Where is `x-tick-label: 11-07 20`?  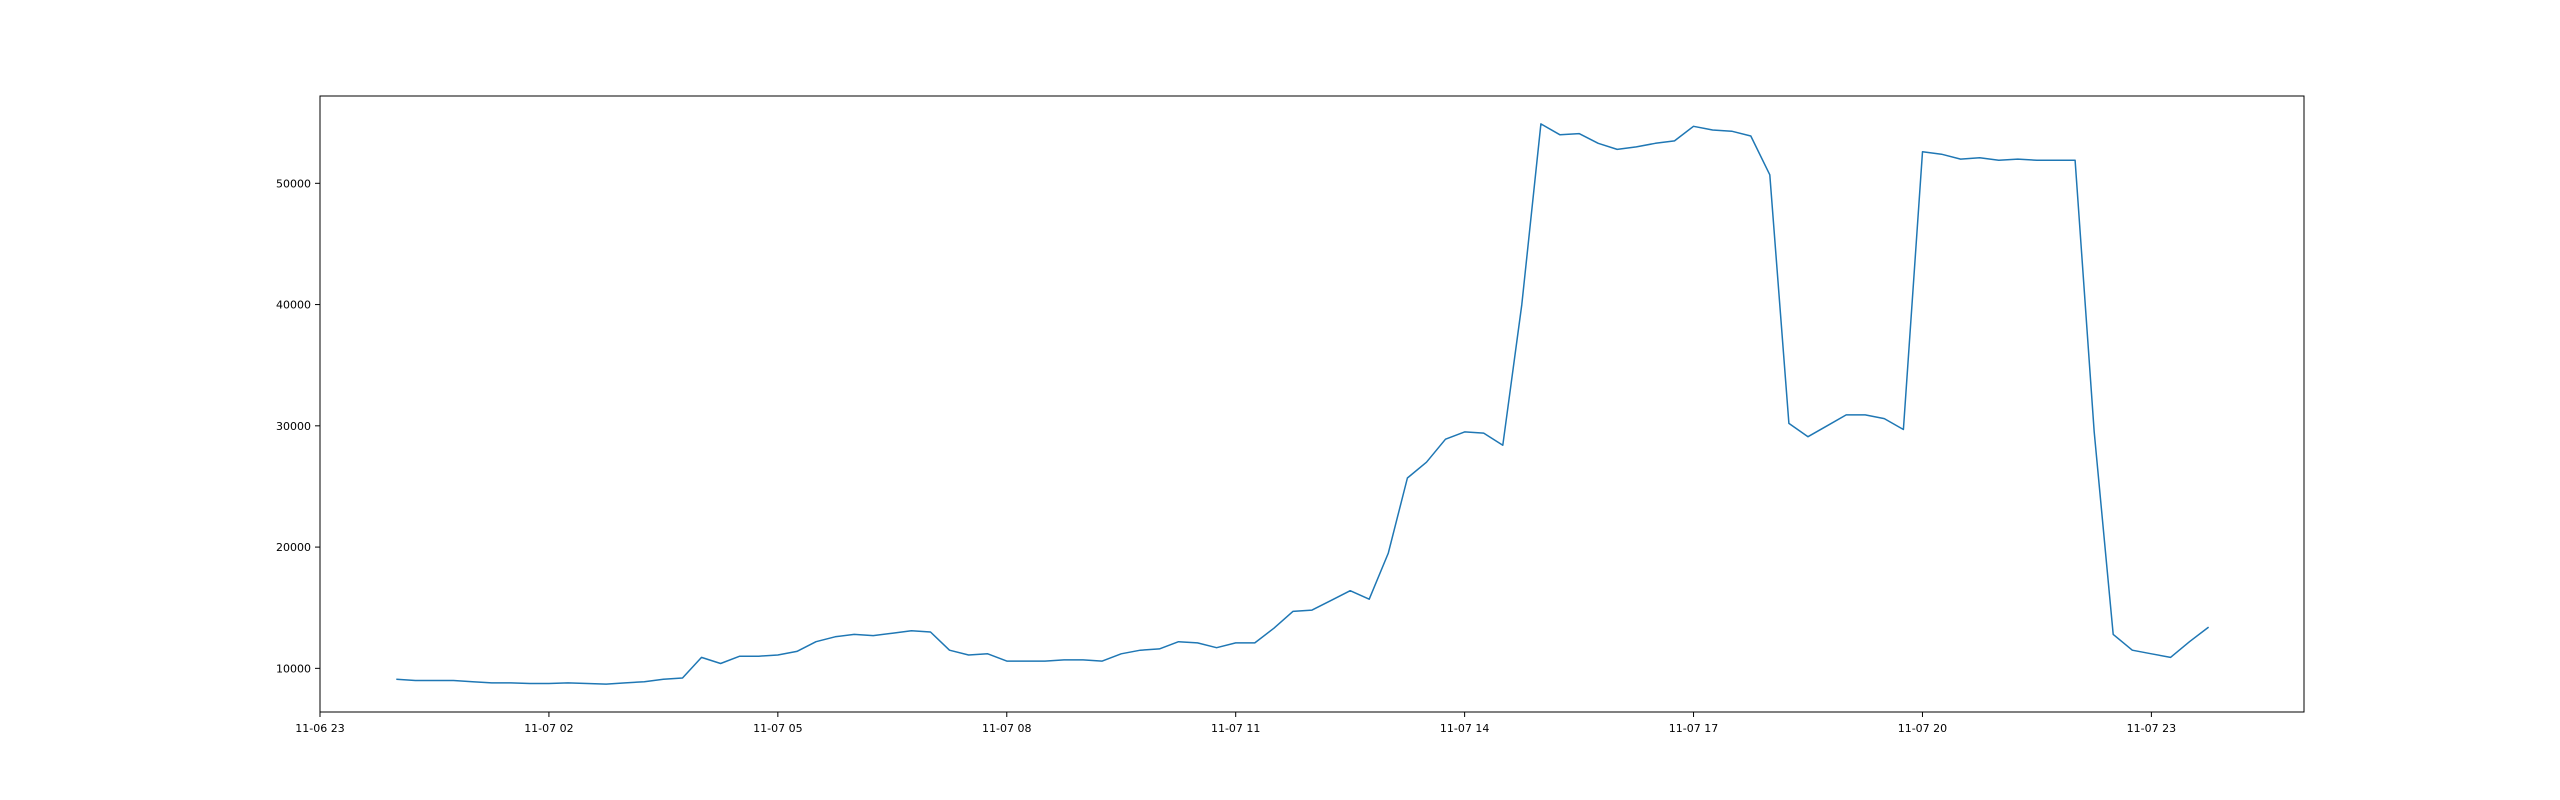 x-tick-label: 11-07 20 is located at coordinates (1922, 728).